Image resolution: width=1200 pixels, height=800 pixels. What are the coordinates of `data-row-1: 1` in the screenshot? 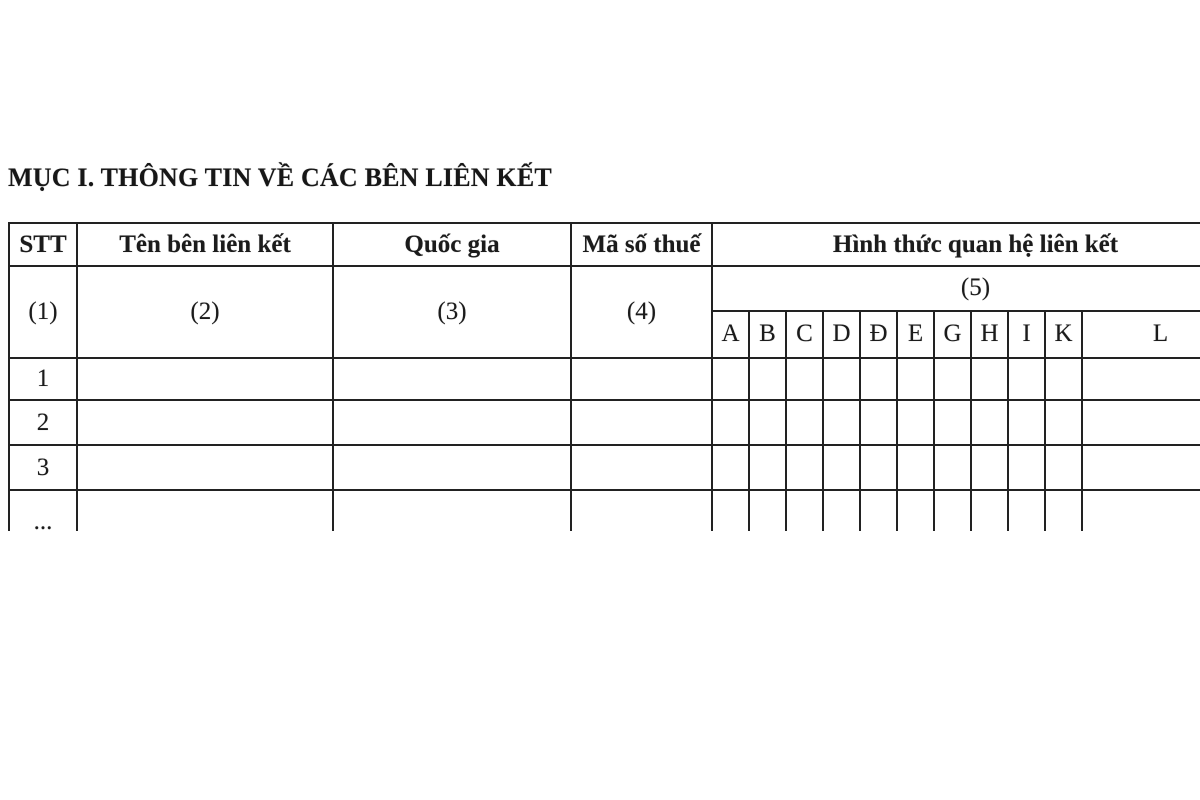 It's located at (604, 379).